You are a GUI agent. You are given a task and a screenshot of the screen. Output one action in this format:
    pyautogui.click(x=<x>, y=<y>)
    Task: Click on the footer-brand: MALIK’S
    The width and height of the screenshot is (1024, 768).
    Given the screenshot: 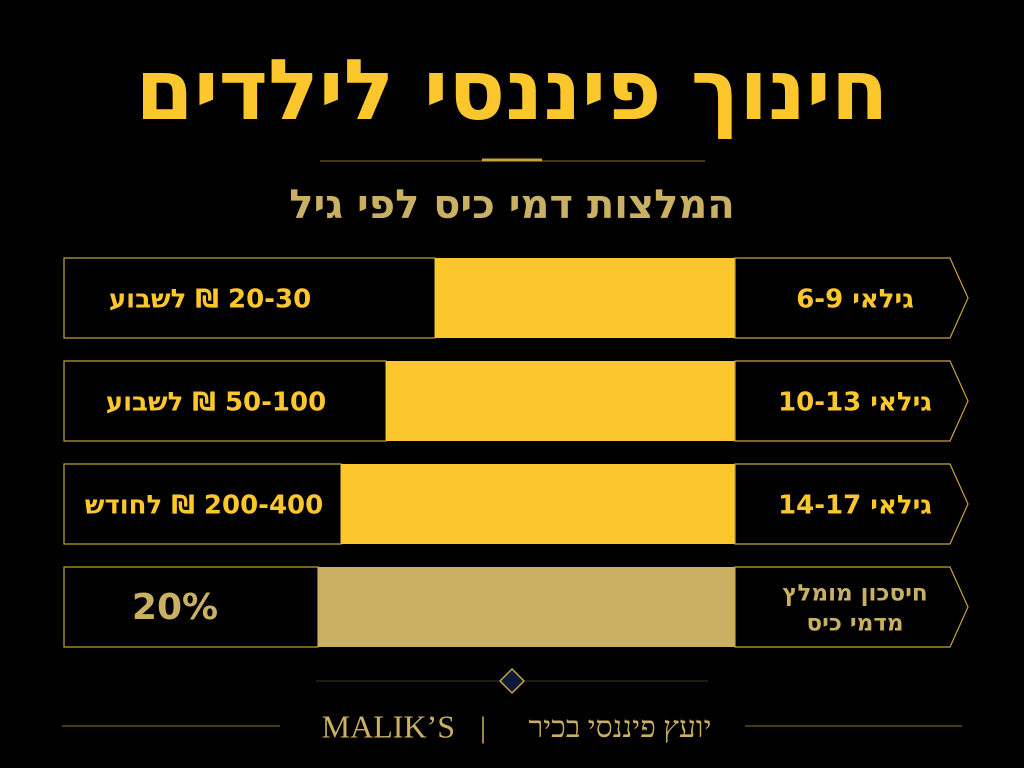 What is the action you would take?
    pyautogui.click(x=388, y=726)
    